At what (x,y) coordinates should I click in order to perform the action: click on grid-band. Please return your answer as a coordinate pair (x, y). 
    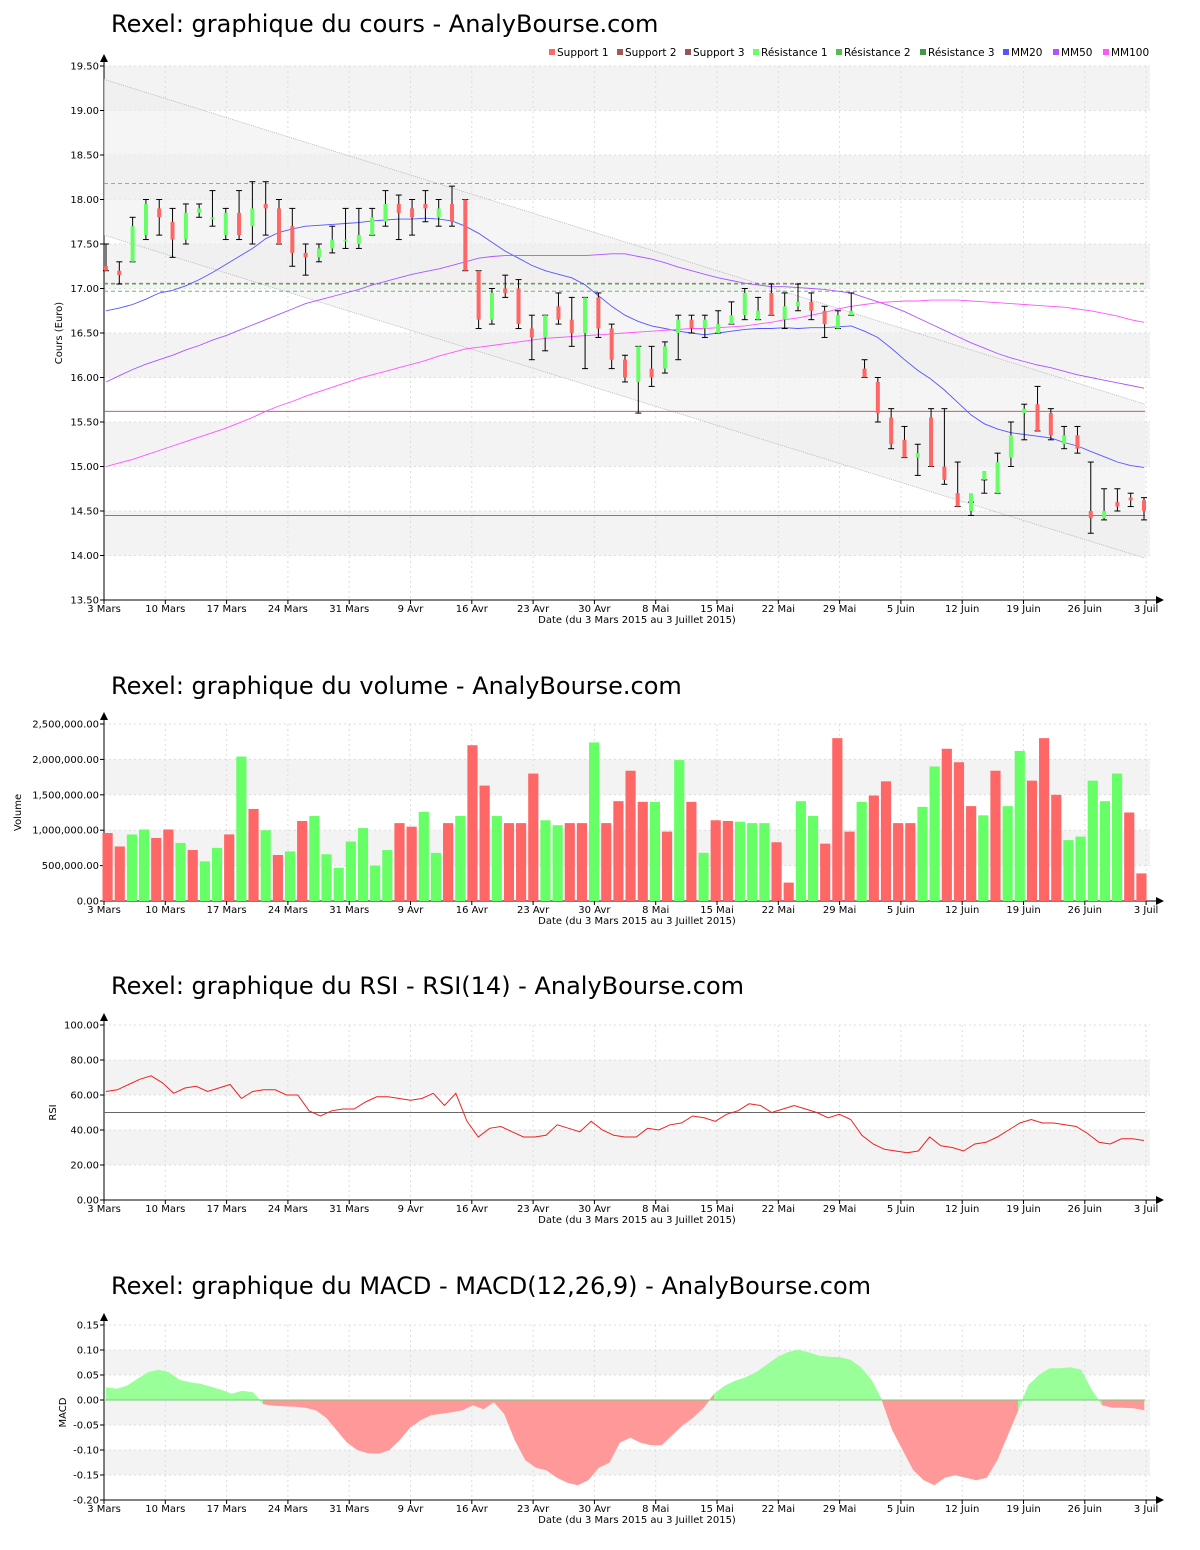
    Looking at the image, I should click on (627, 1362).